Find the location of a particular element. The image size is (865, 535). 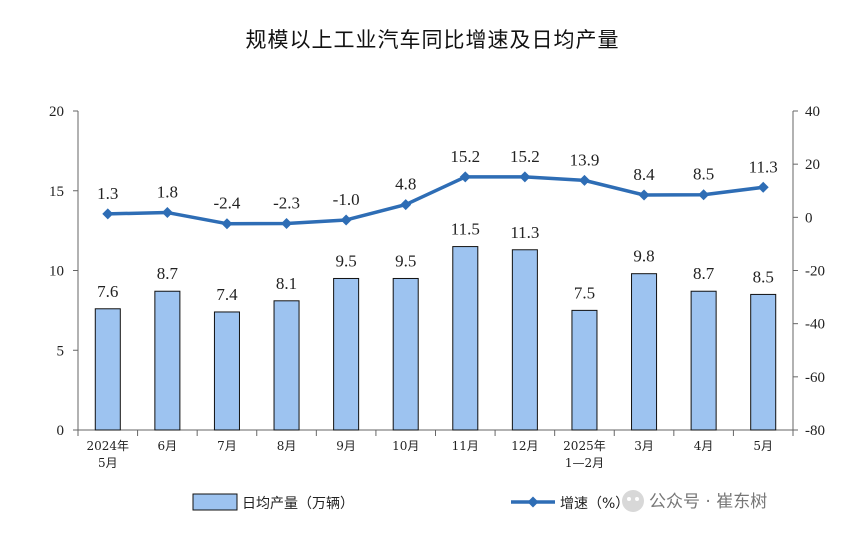

chart-title: 规模以上工业汽车同比增速及日均产量 is located at coordinates (432, 40).